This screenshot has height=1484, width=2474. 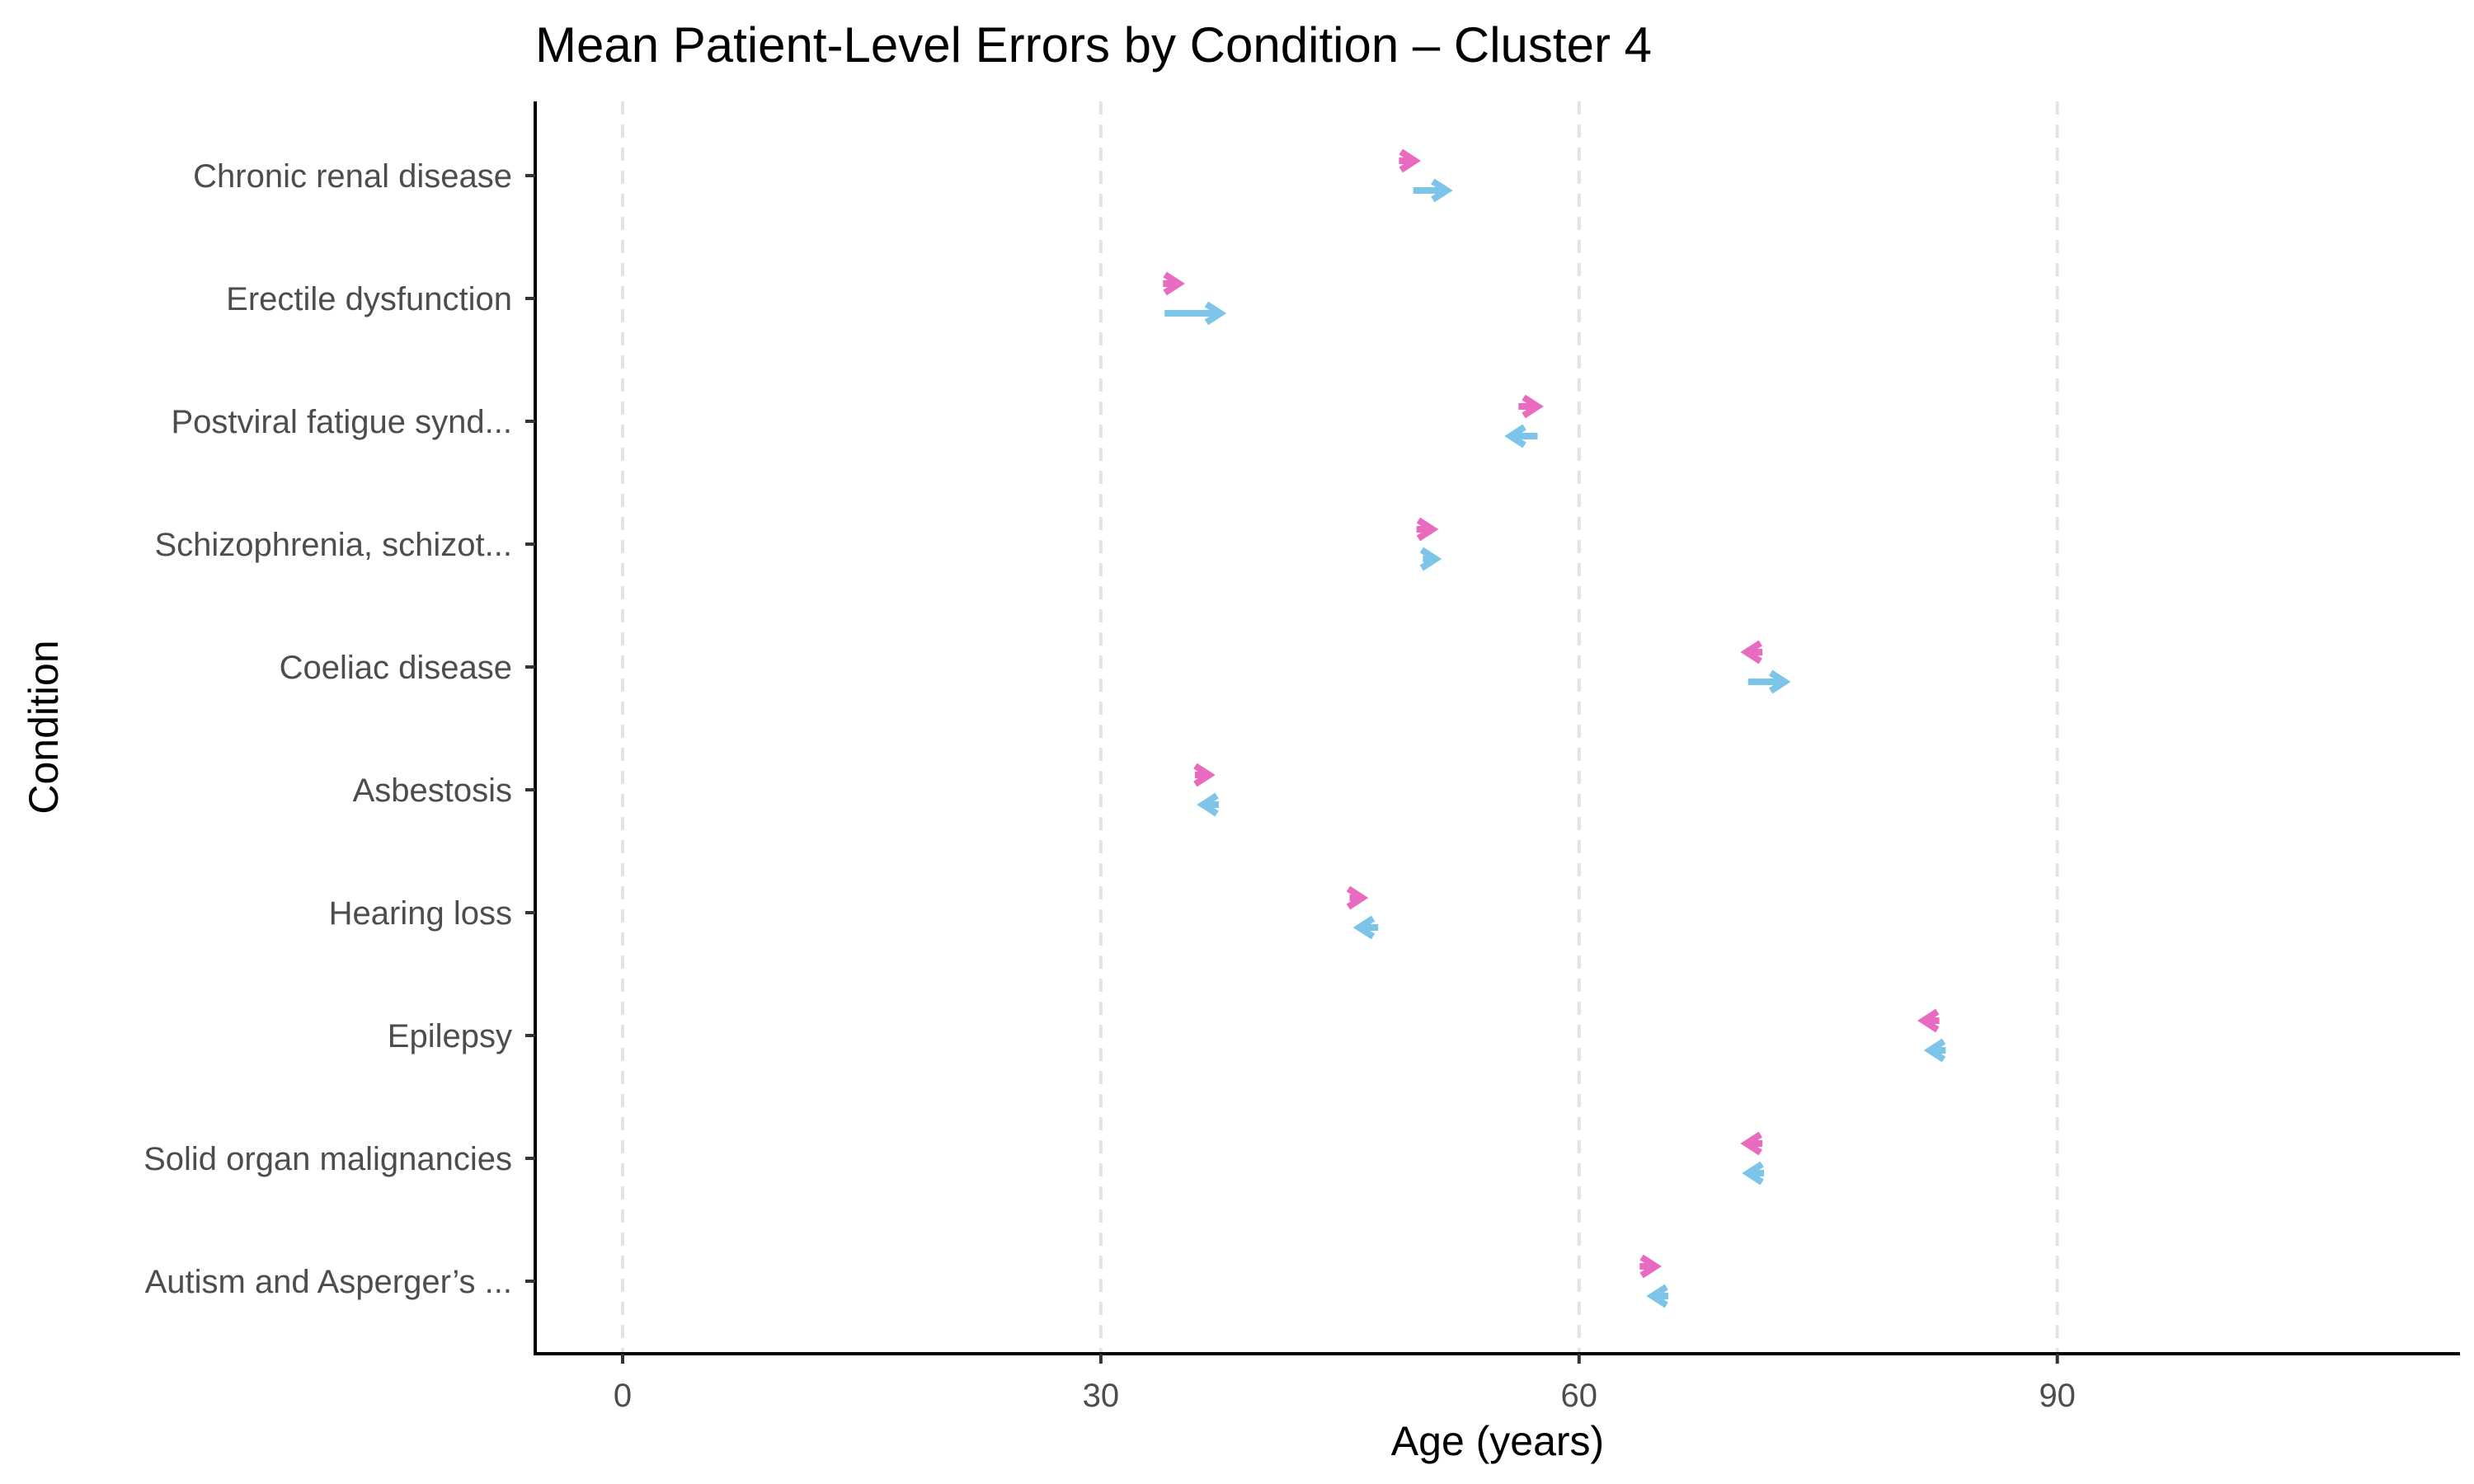 What do you see at coordinates (1345, 1384) in the screenshot?
I see `x-ticks: 0 30 60 90` at bounding box center [1345, 1384].